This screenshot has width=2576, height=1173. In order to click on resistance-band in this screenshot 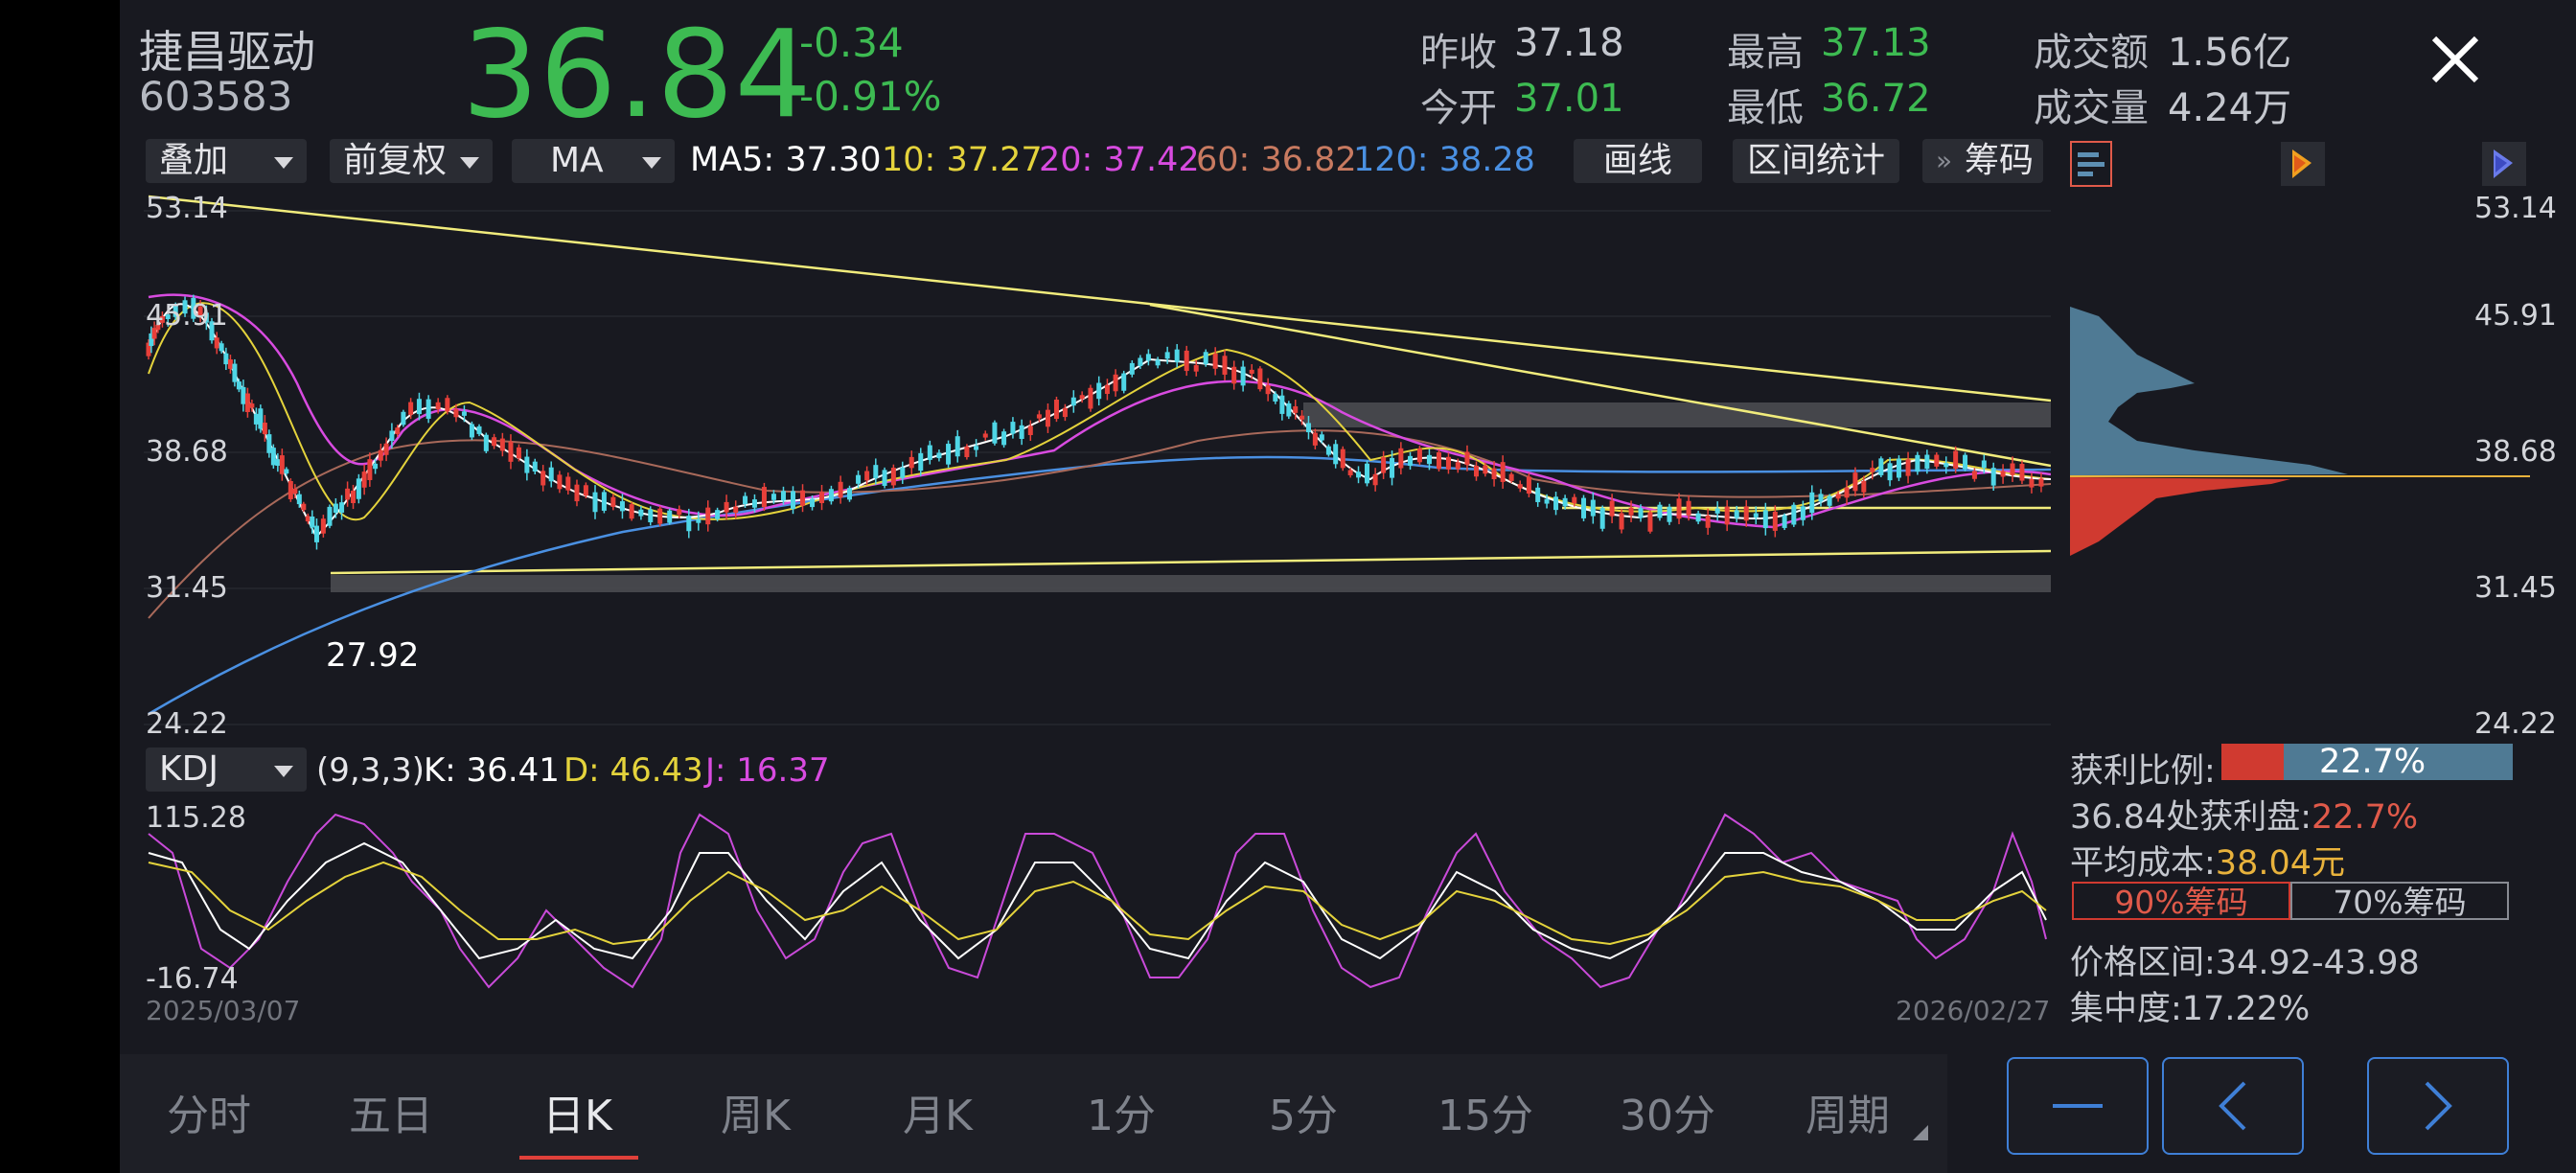, I will do `click(1677, 414)`.